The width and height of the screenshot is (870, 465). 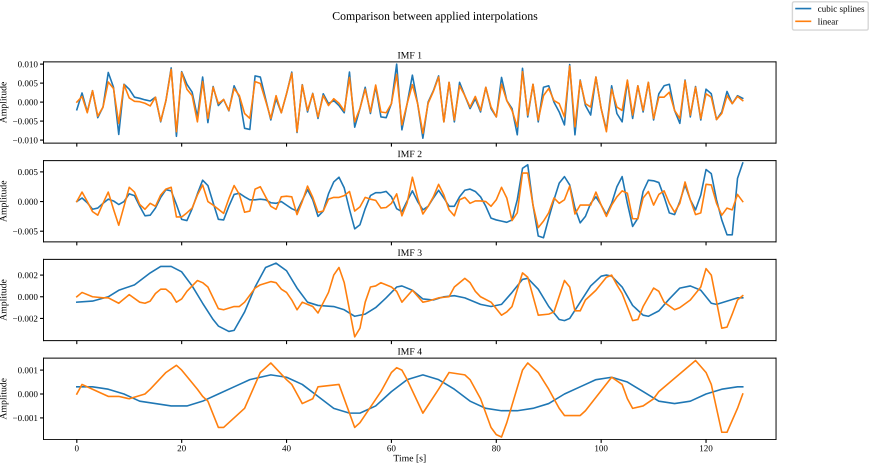 I want to click on y-tick-label: −0.001, so click(x=25, y=418).